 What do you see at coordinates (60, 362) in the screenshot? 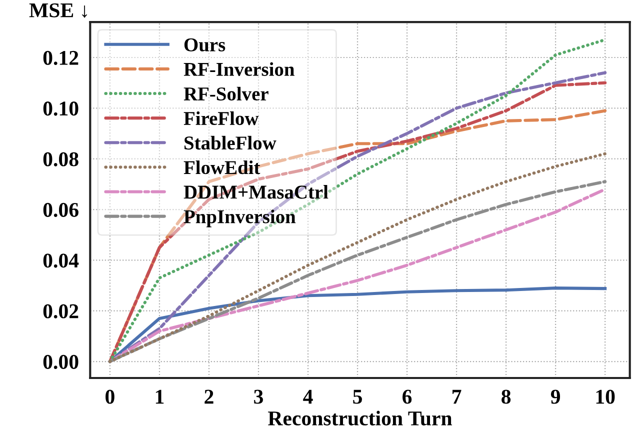
I see `y-tick-label: 0.00` at bounding box center [60, 362].